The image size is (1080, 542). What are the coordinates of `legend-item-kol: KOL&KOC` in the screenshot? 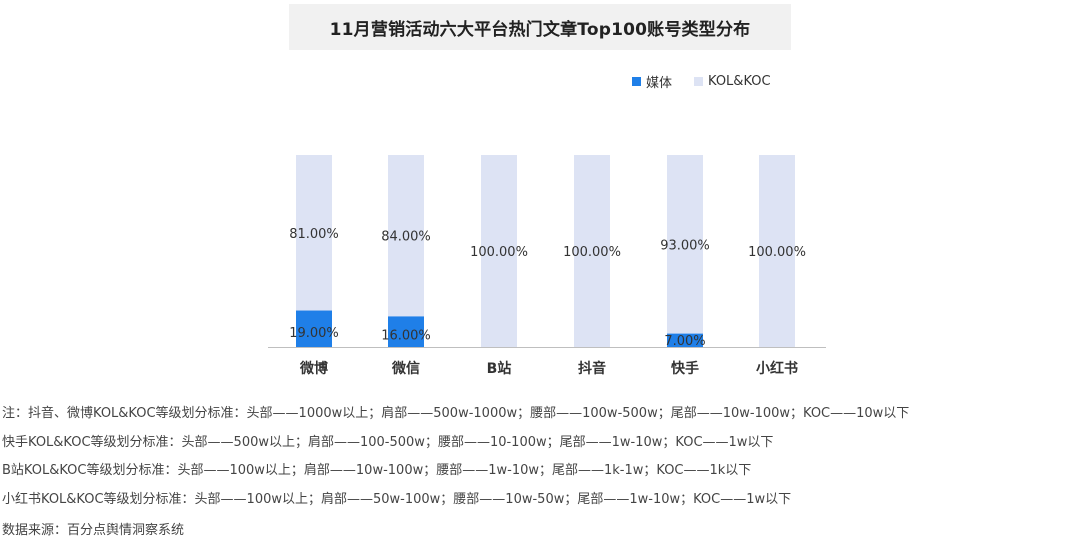 It's located at (732, 81).